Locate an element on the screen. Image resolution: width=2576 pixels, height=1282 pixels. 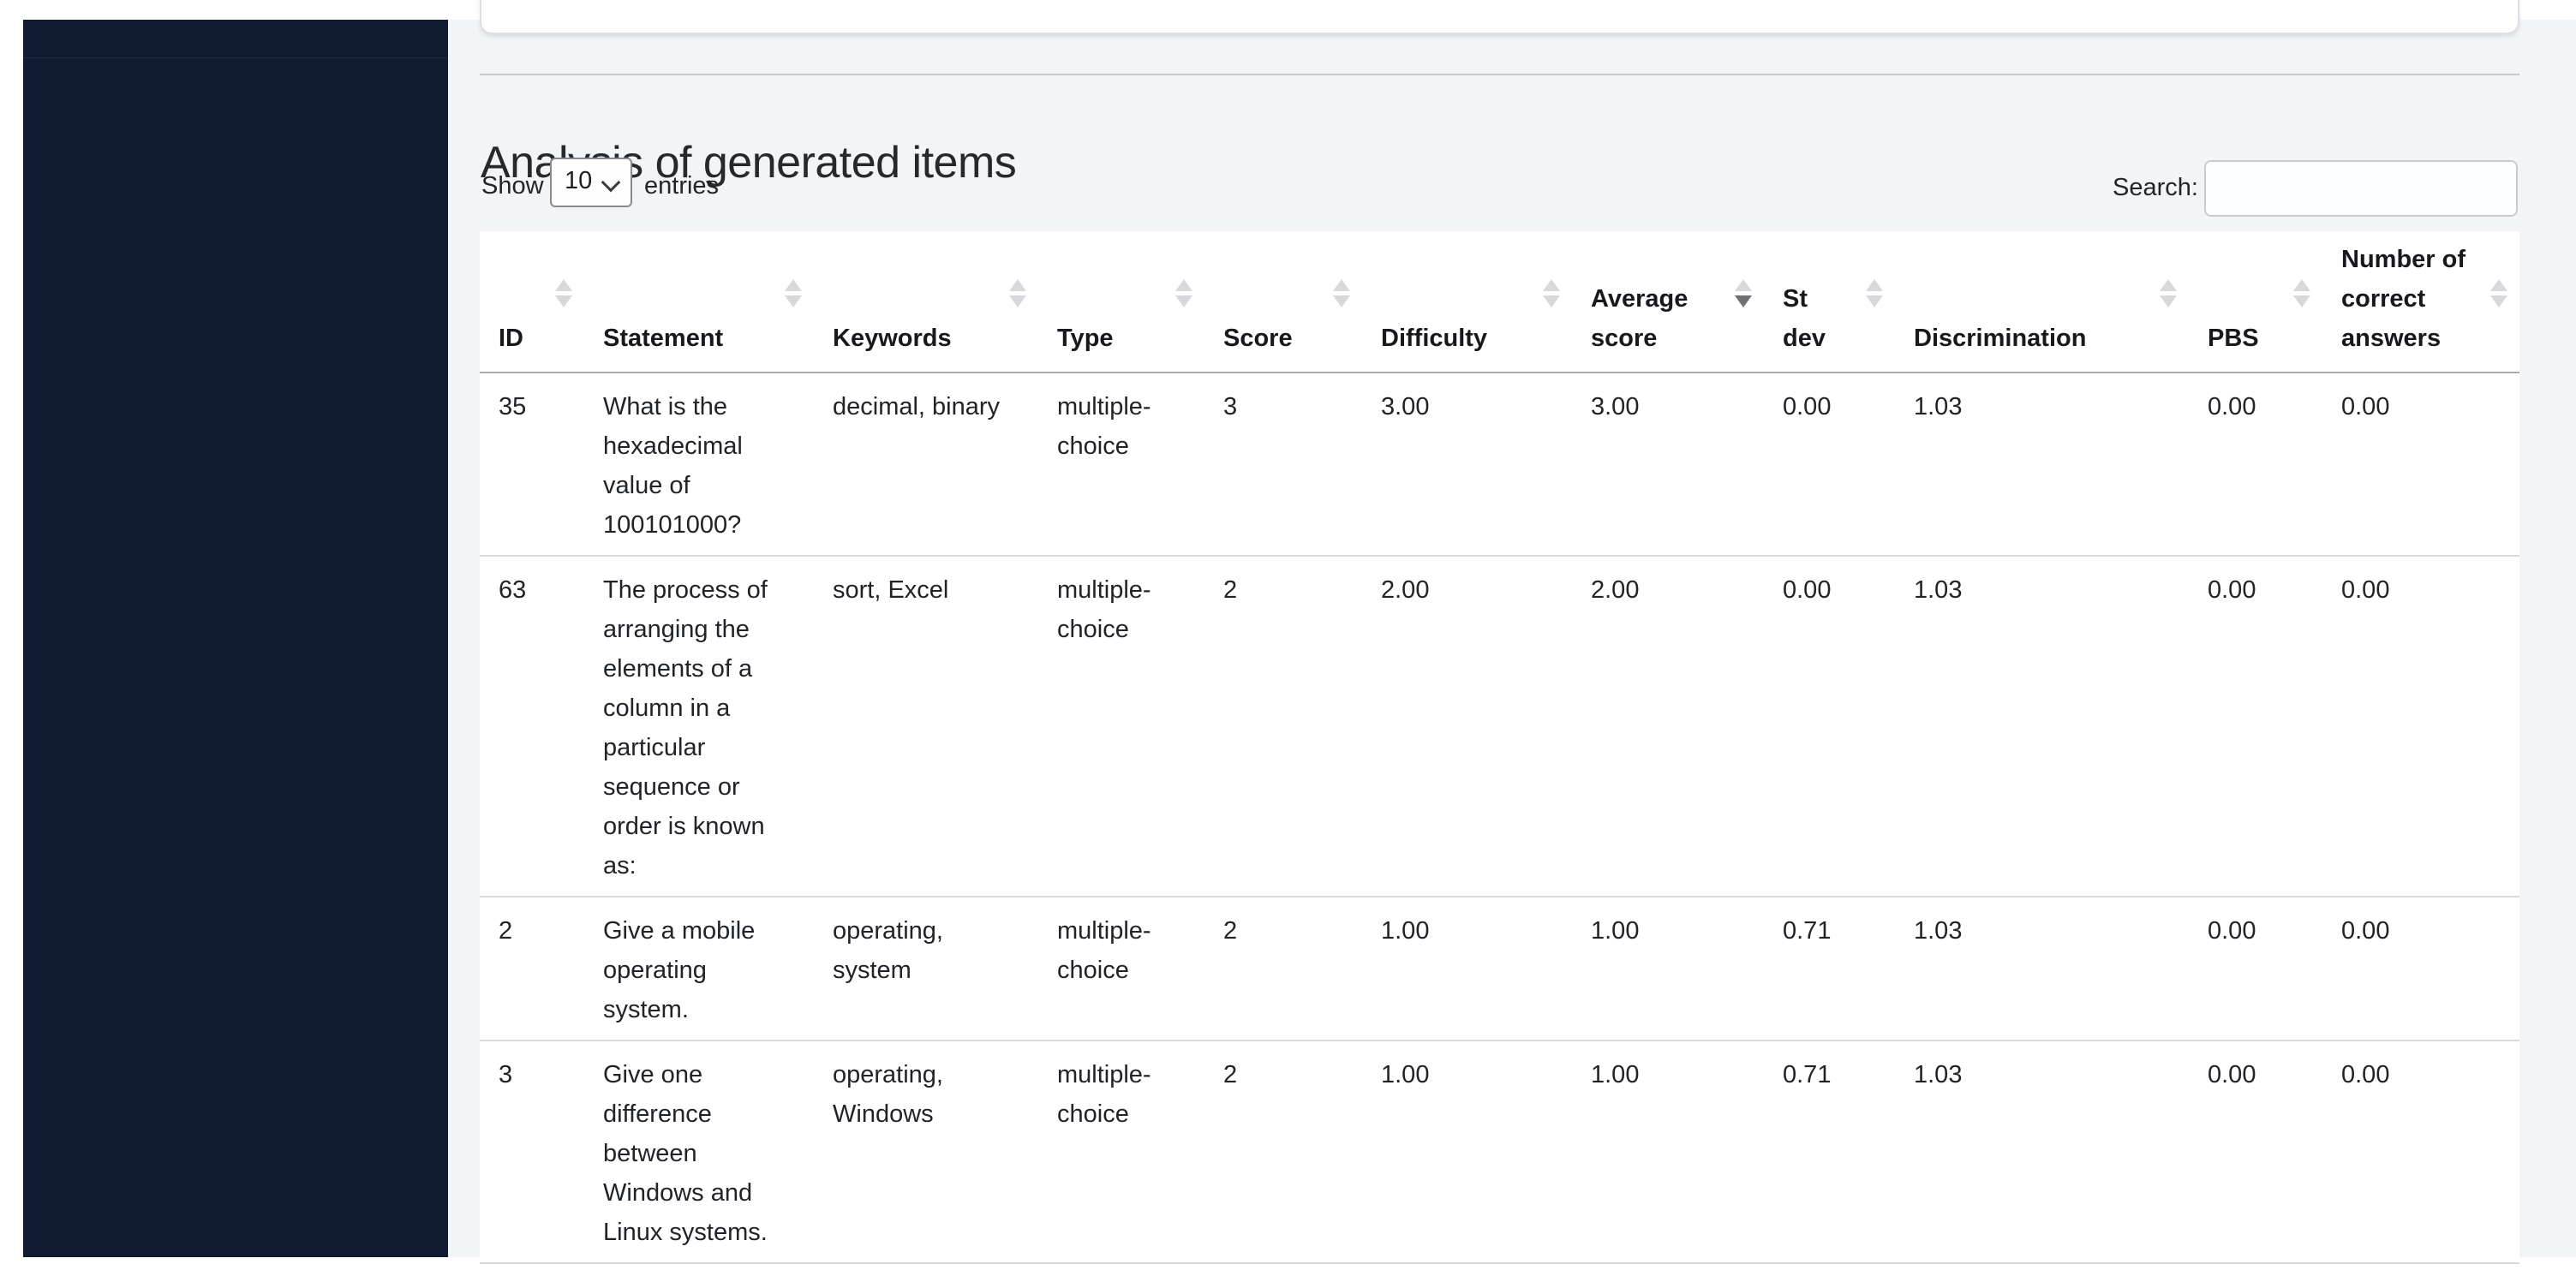
column-header-average_score: Average score is located at coordinates (1668, 302).